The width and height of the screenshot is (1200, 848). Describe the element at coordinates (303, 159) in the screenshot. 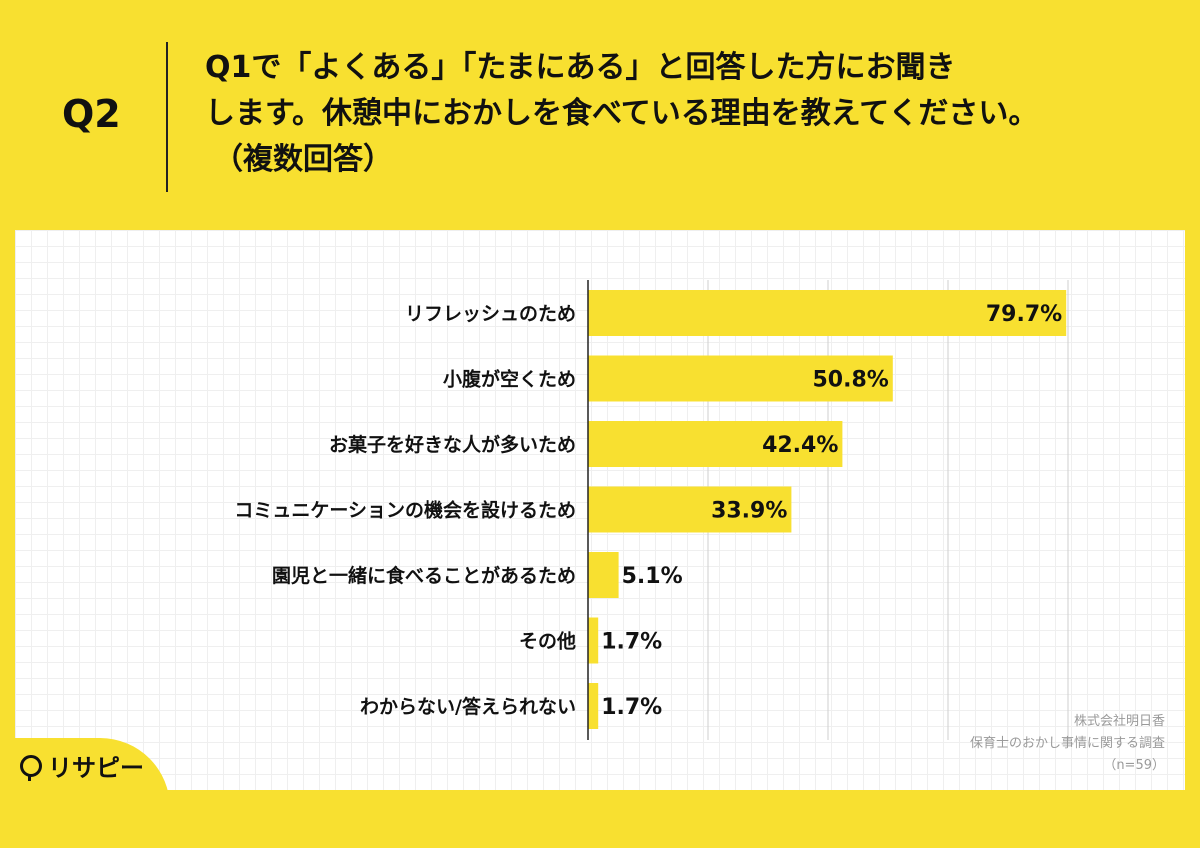

I see `question-line-3: （複数回答）` at that location.